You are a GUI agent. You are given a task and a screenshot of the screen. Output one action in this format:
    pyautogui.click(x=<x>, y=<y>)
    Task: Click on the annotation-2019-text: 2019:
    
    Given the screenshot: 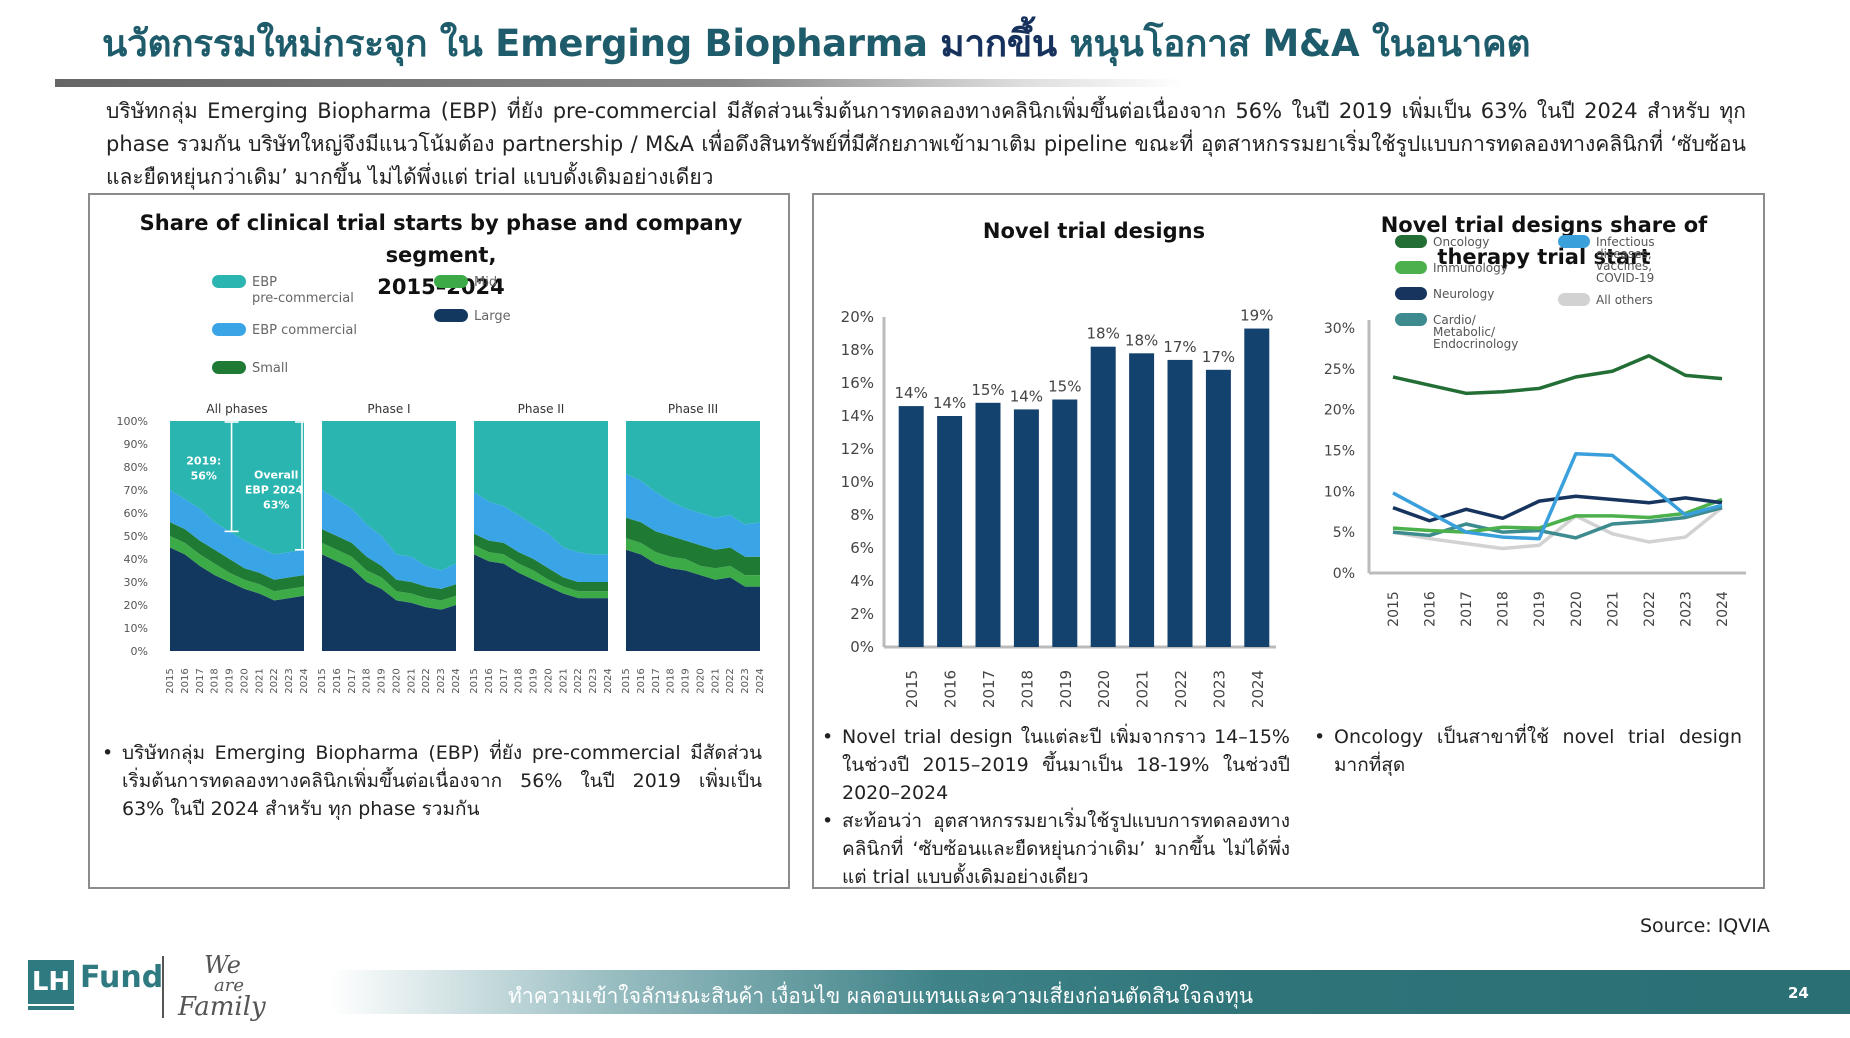 What is the action you would take?
    pyautogui.click(x=203, y=461)
    